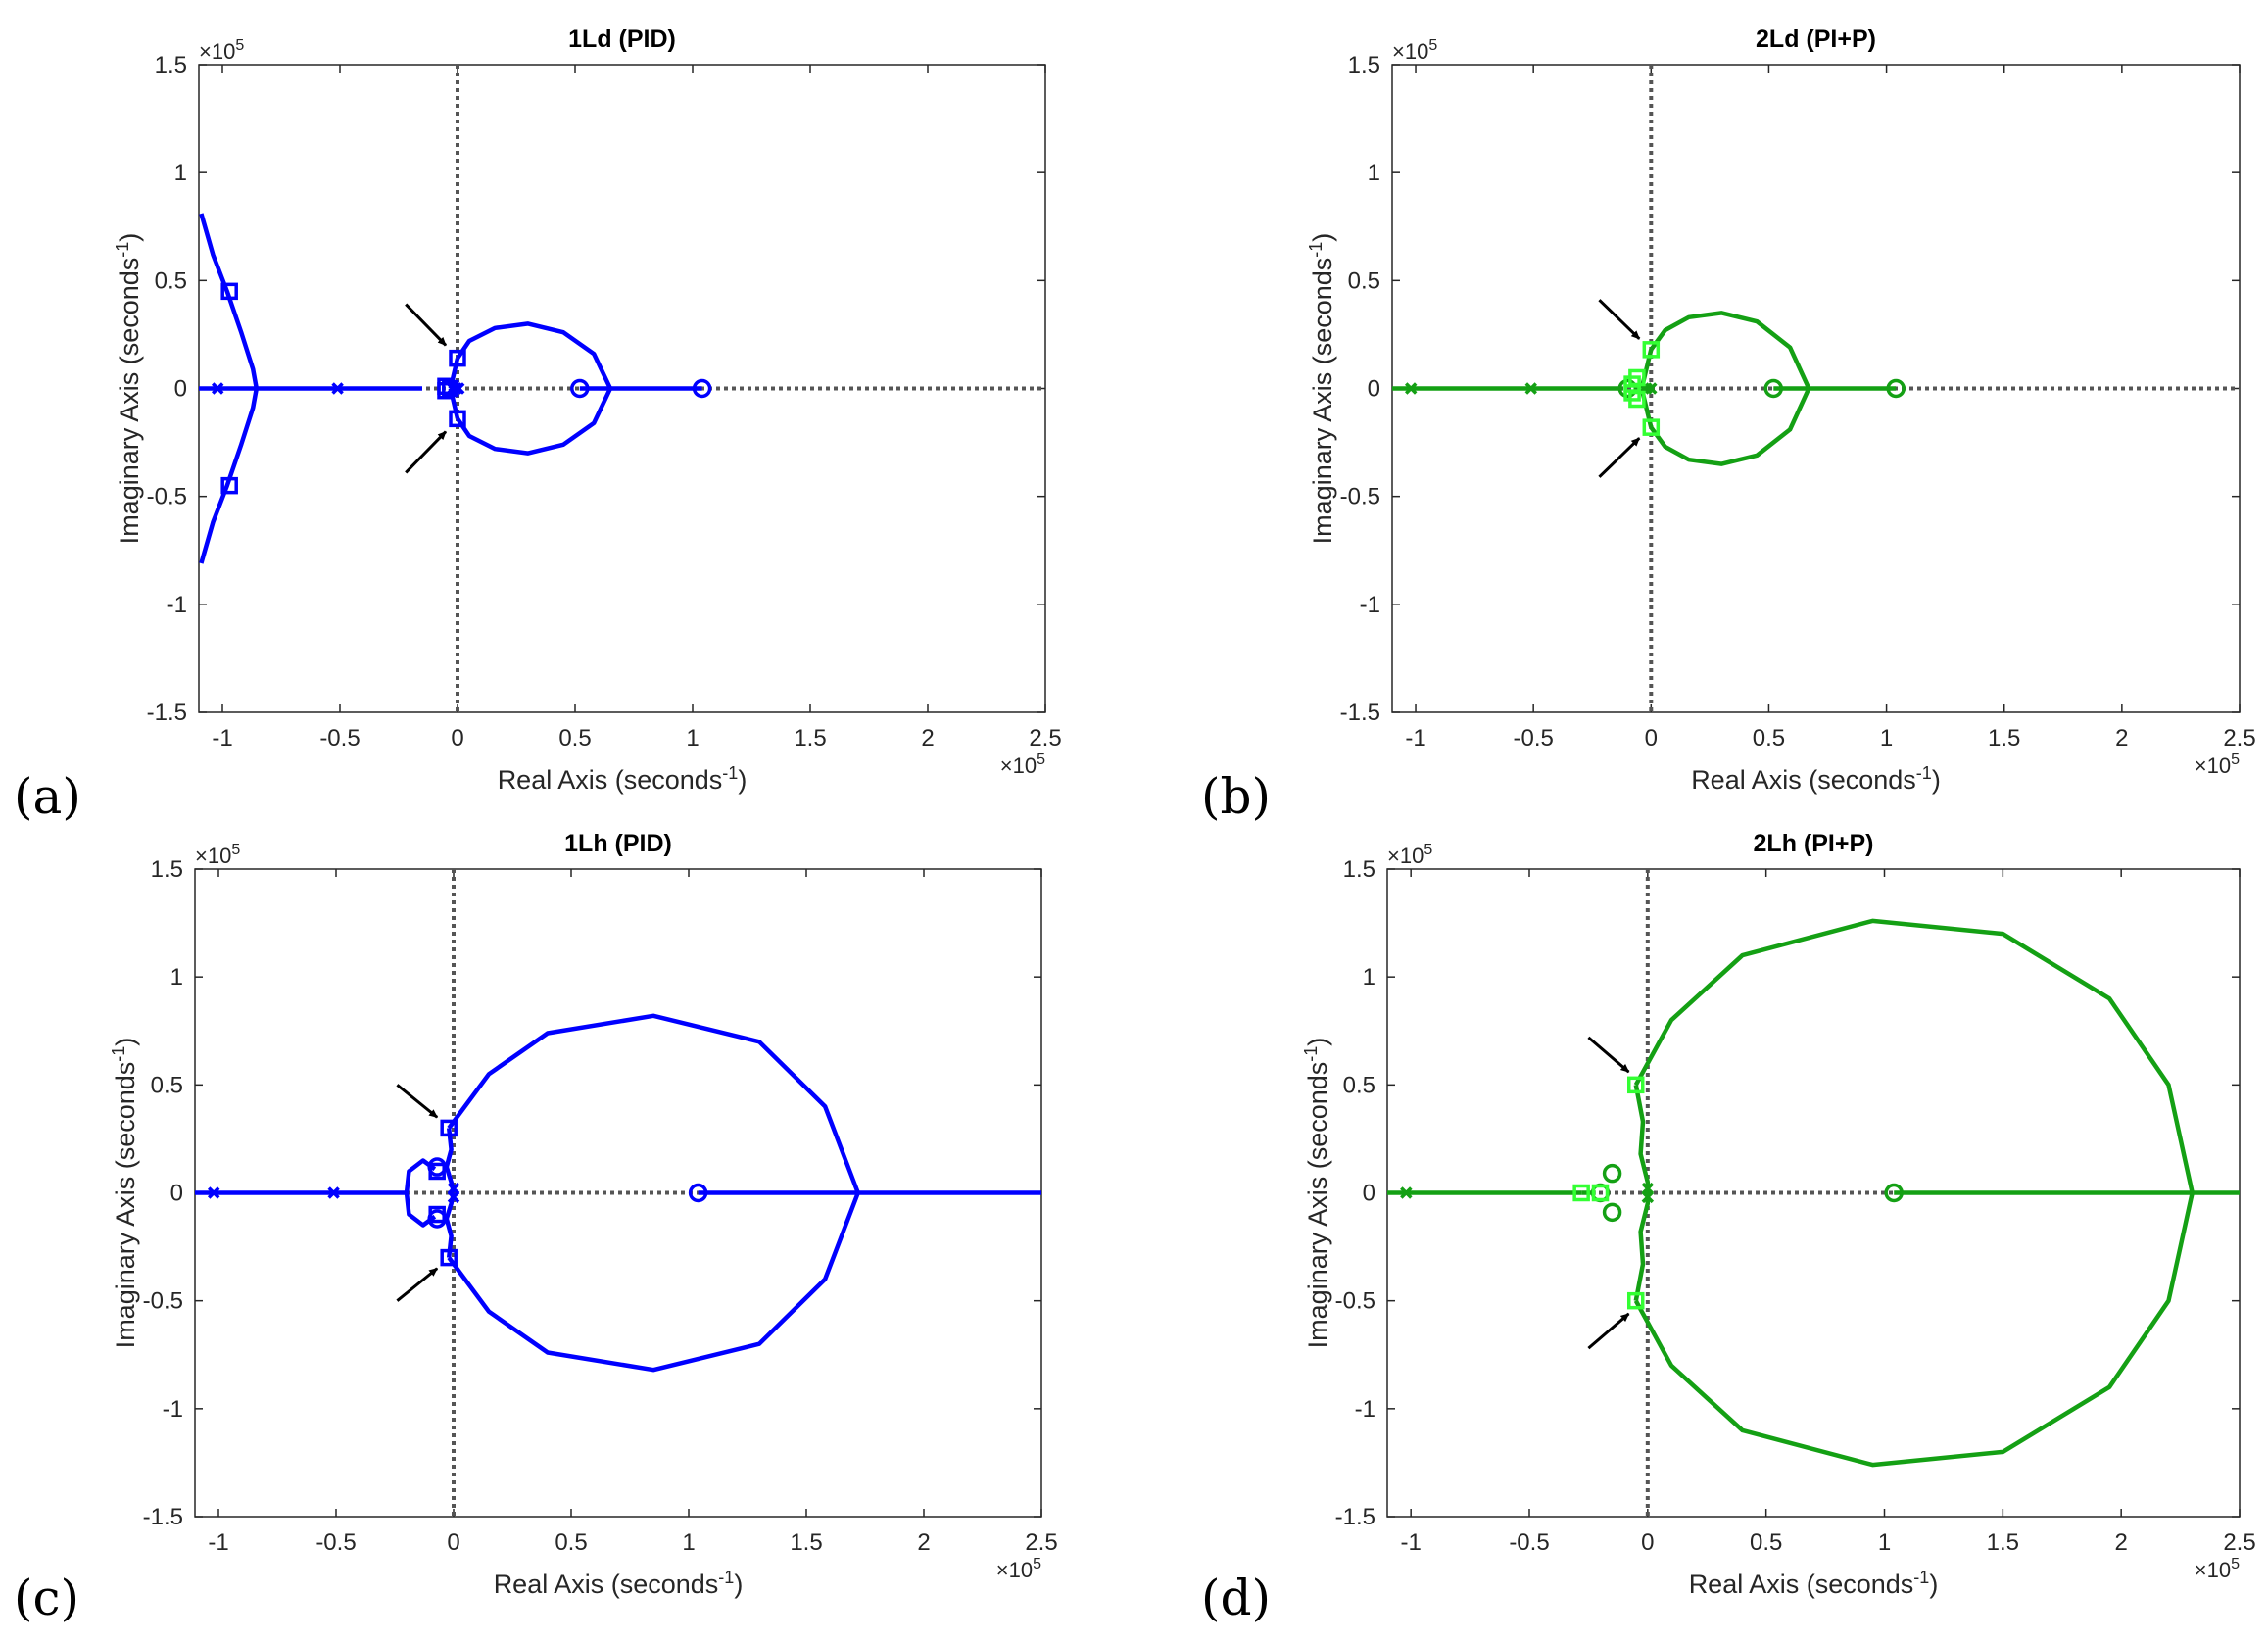 The height and width of the screenshot is (1644, 2268). Describe the element at coordinates (163, 1517) in the screenshot. I see `y-tick-label: -1.5` at that location.